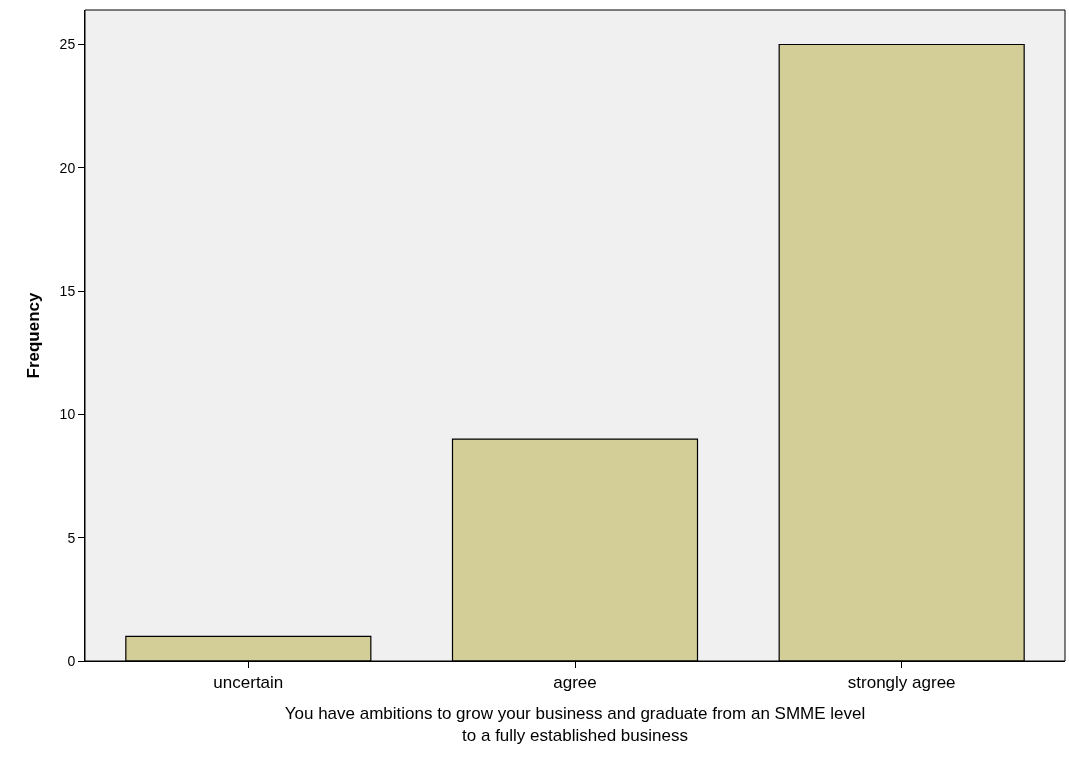 Image resolution: width=1069 pixels, height=771 pixels. I want to click on x-axis-title: You have ambitions to grow your business and graduate from an SMME level to a fully established business, so click(575, 724).